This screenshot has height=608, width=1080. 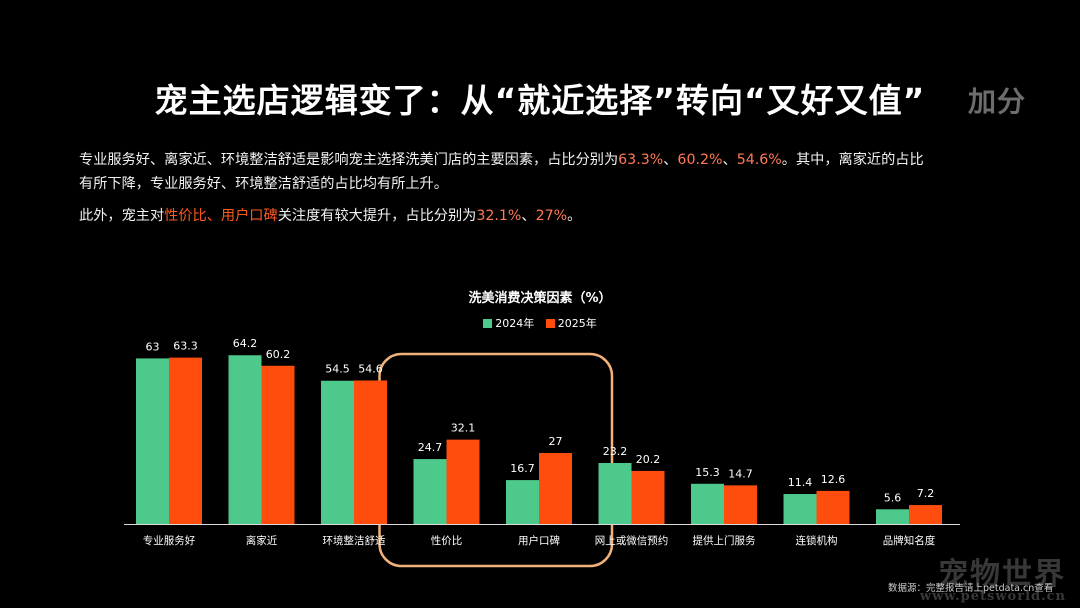 What do you see at coordinates (488, 323) in the screenshot?
I see `legend-swatch-2024` at bounding box center [488, 323].